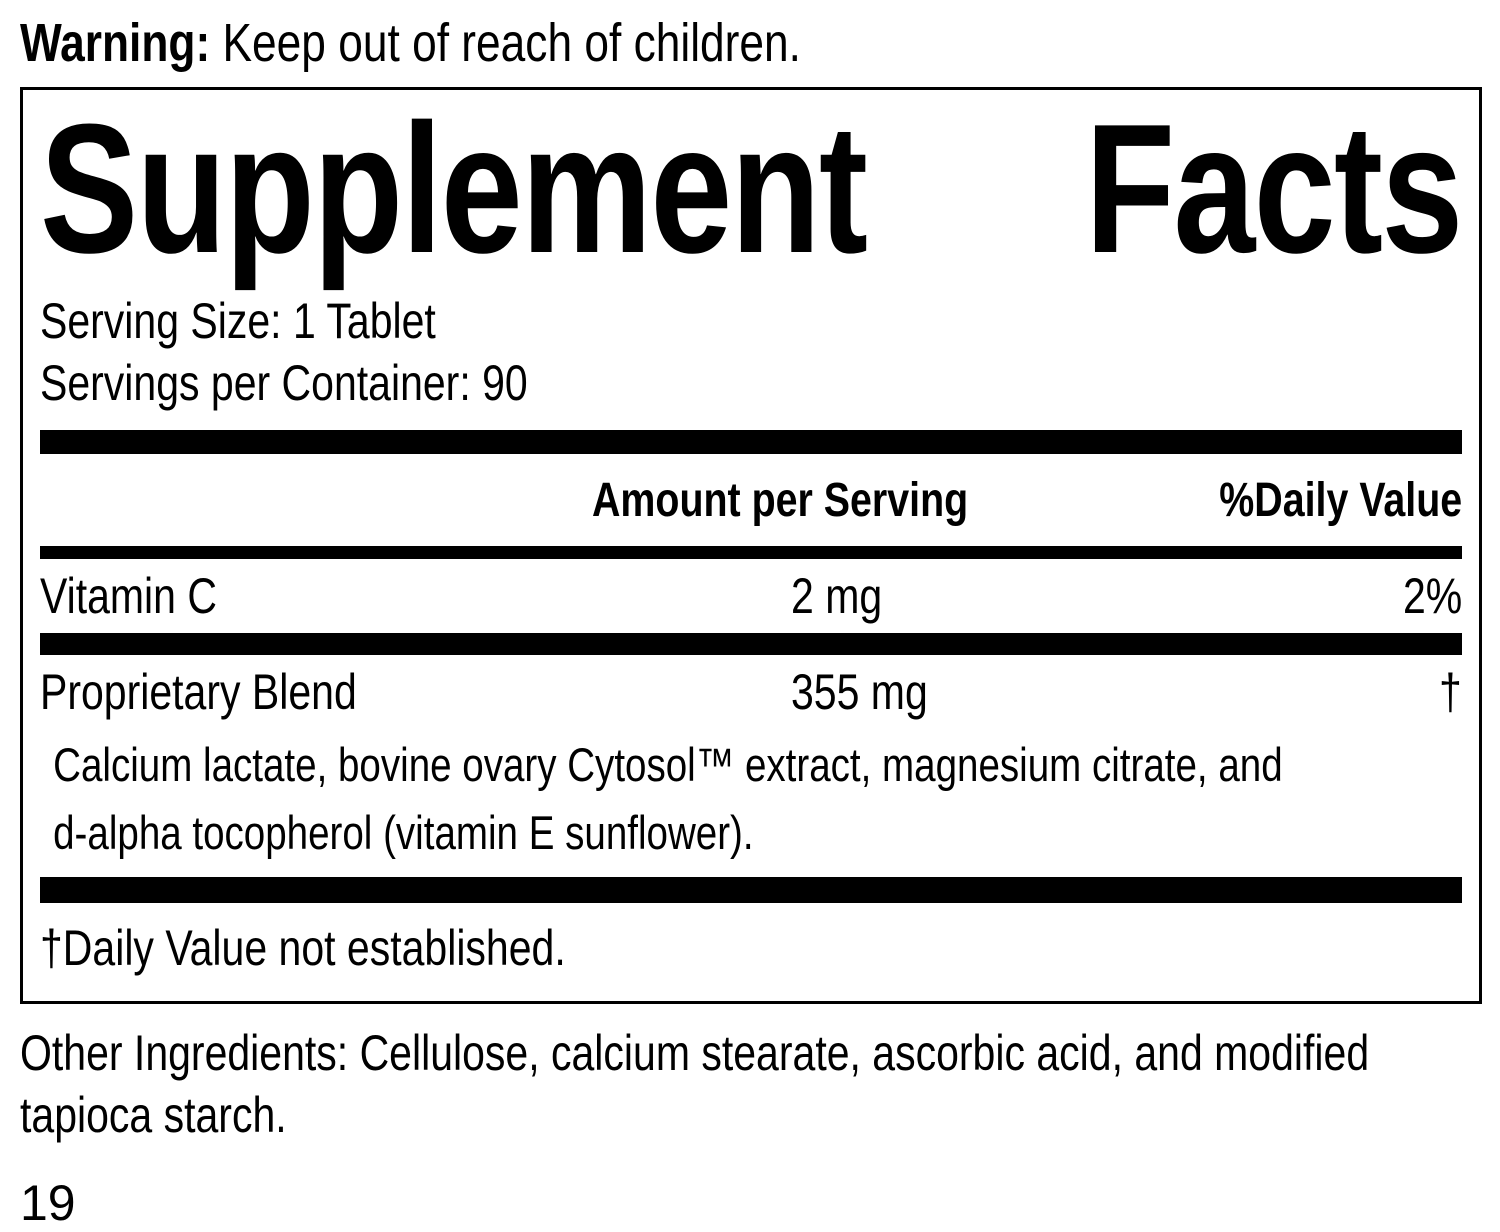 The height and width of the screenshot is (1232, 1500). Describe the element at coordinates (48, 1203) in the screenshot. I see `page-number: 19` at that location.